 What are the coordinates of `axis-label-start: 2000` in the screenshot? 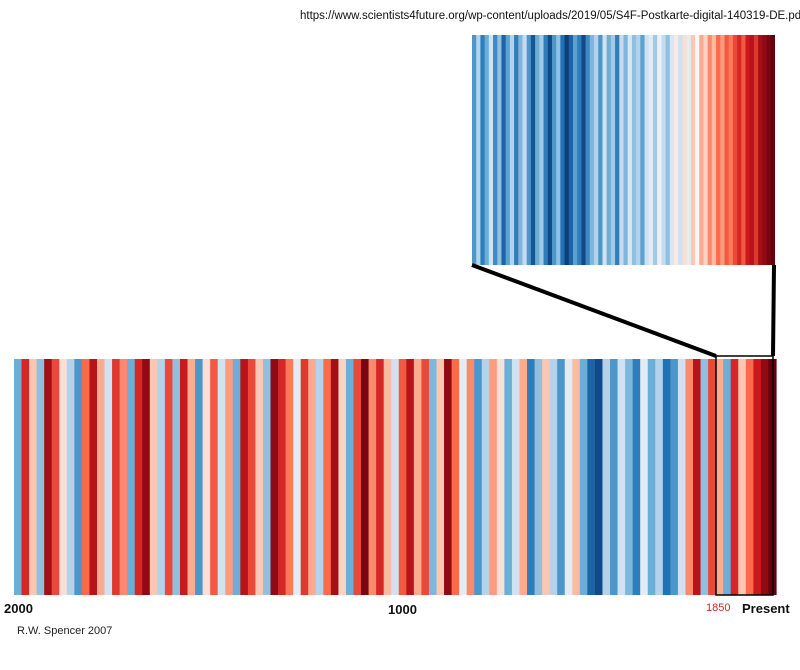 It's located at (18, 608).